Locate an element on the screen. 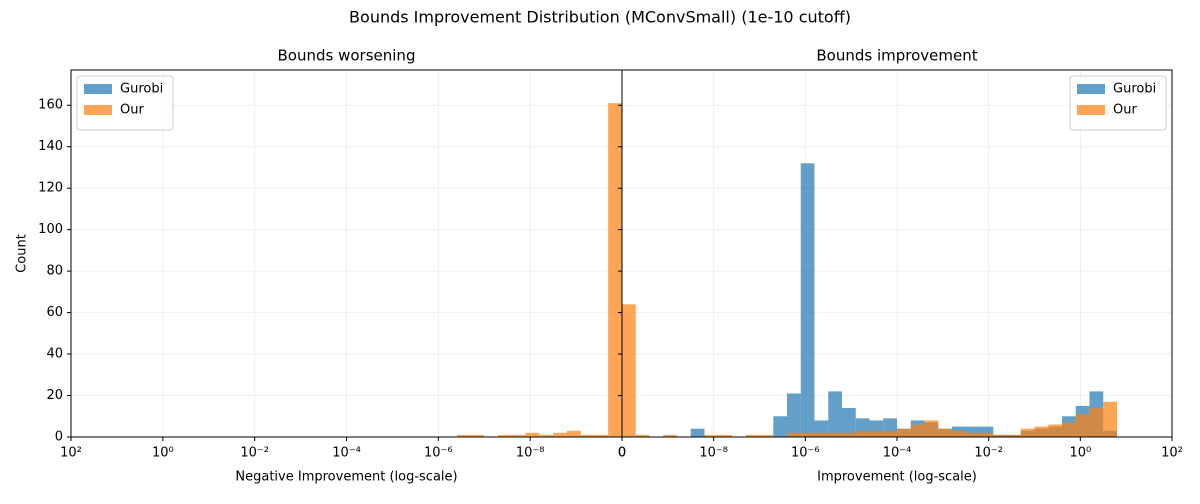 The image size is (1200, 504). y-axis-label: Count is located at coordinates (22, 253).